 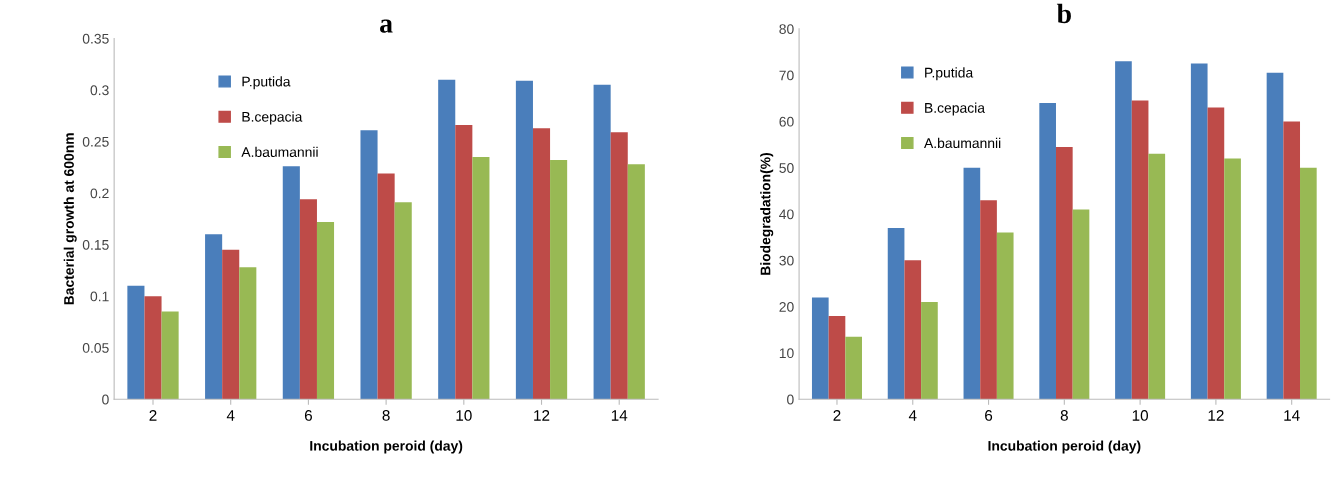 What do you see at coordinates (786, 353) in the screenshot?
I see `y-tick-label: 10` at bounding box center [786, 353].